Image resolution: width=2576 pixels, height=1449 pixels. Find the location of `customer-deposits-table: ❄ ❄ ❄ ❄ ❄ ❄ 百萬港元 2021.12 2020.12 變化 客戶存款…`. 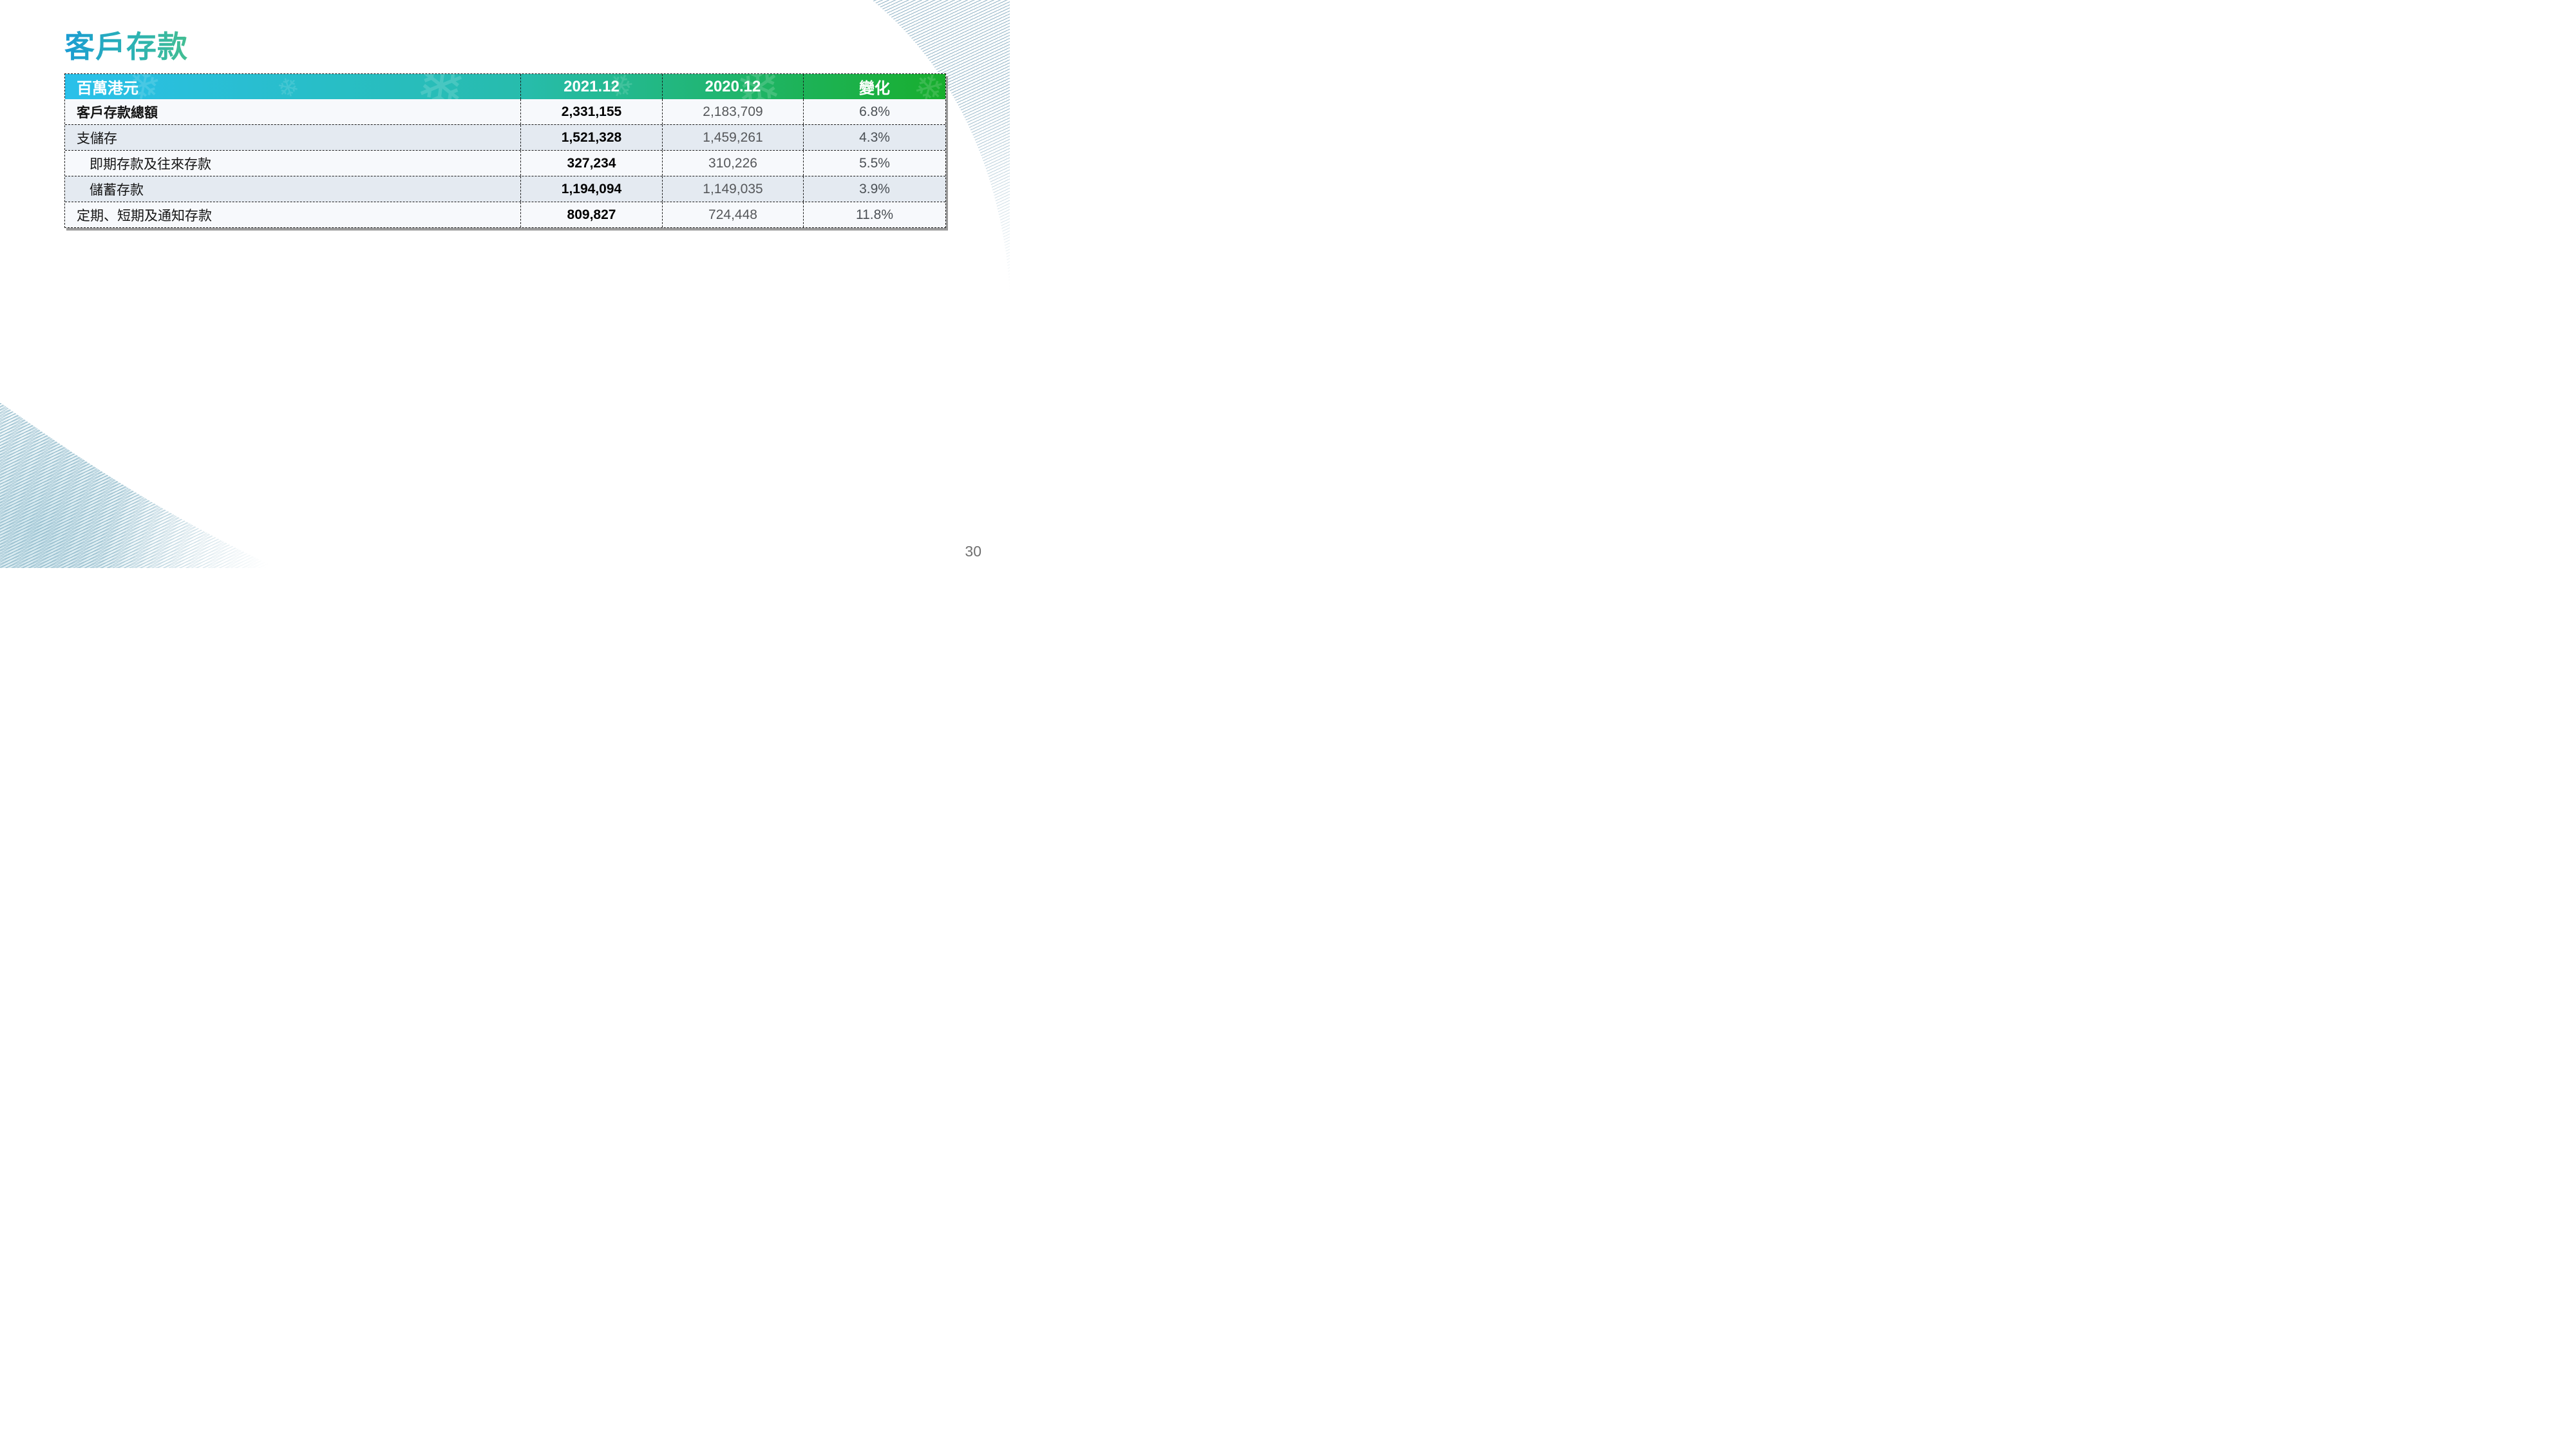

customer-deposits-table: ❄ ❄ ❄ ❄ ❄ ❄ 百萬港元 2021.12 2020.12 變化 客戶存款… is located at coordinates (505, 151).